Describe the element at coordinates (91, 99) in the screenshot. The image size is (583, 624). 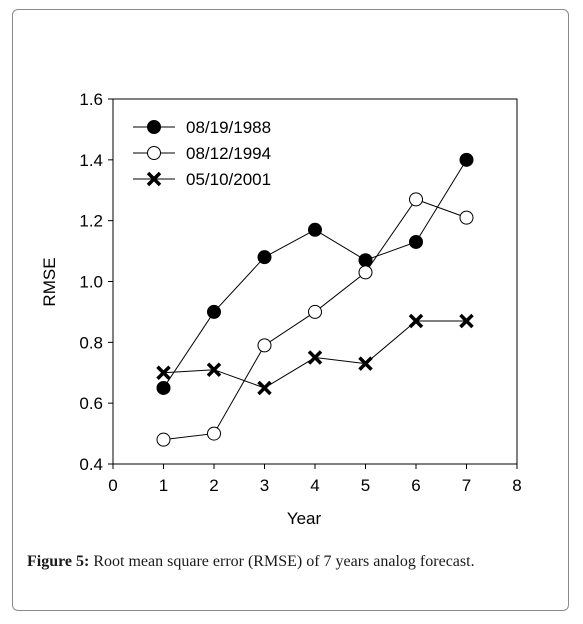
I see `y-tick-label: 1.6` at that location.